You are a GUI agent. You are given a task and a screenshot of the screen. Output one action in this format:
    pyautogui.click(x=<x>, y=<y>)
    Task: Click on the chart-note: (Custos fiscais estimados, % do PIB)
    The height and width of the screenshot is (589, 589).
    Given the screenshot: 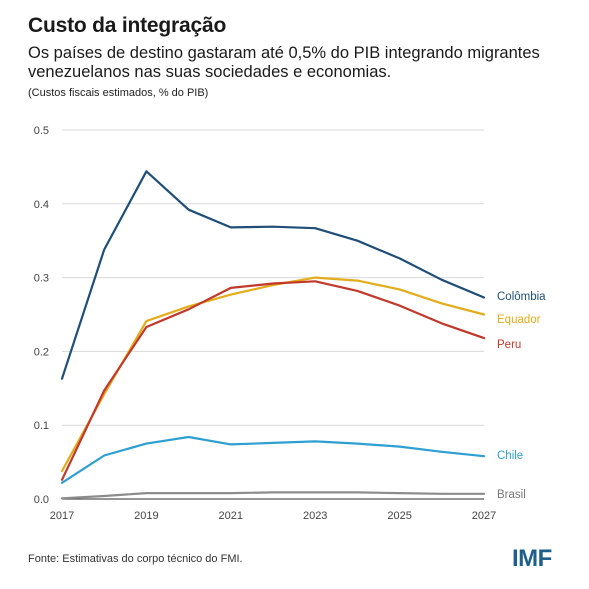 What is the action you would take?
    pyautogui.click(x=118, y=93)
    